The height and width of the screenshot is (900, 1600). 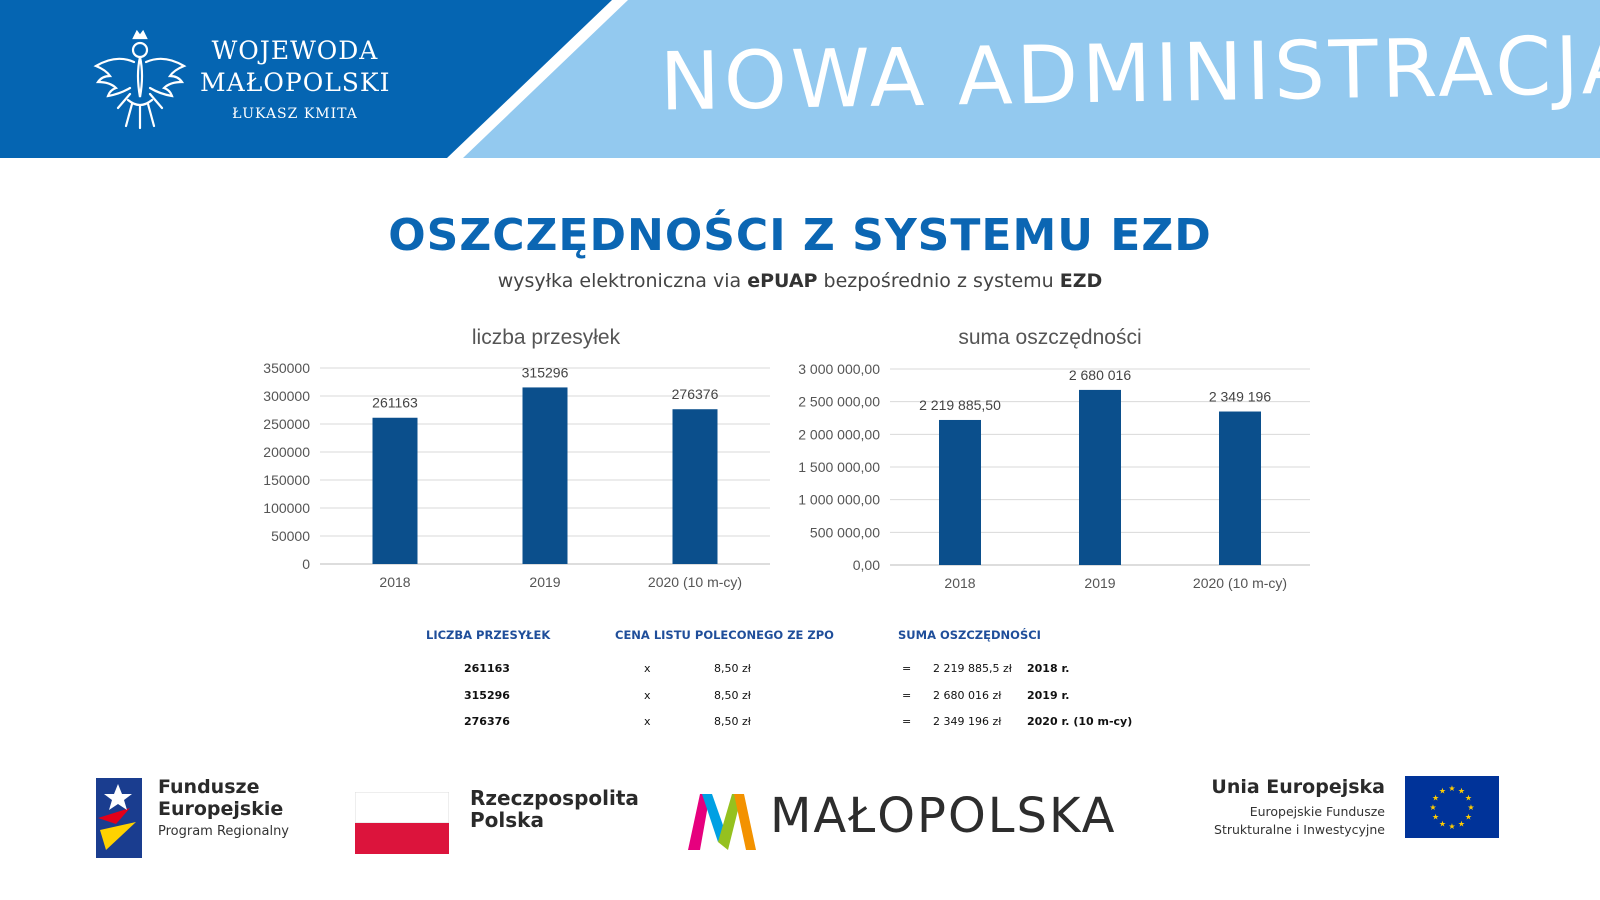 I want to click on row-sum: 2 680 016 zł, so click(x=967, y=695).